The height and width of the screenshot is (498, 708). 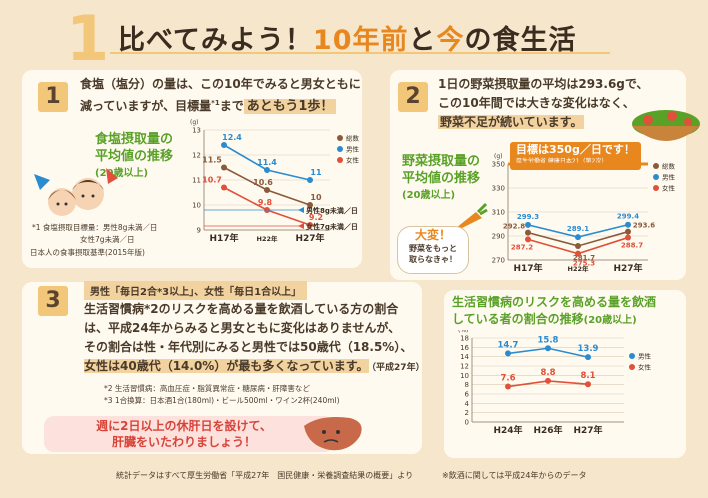 What do you see at coordinates (463, 332) in the screenshot?
I see `y-unit-label: (%)` at bounding box center [463, 332].